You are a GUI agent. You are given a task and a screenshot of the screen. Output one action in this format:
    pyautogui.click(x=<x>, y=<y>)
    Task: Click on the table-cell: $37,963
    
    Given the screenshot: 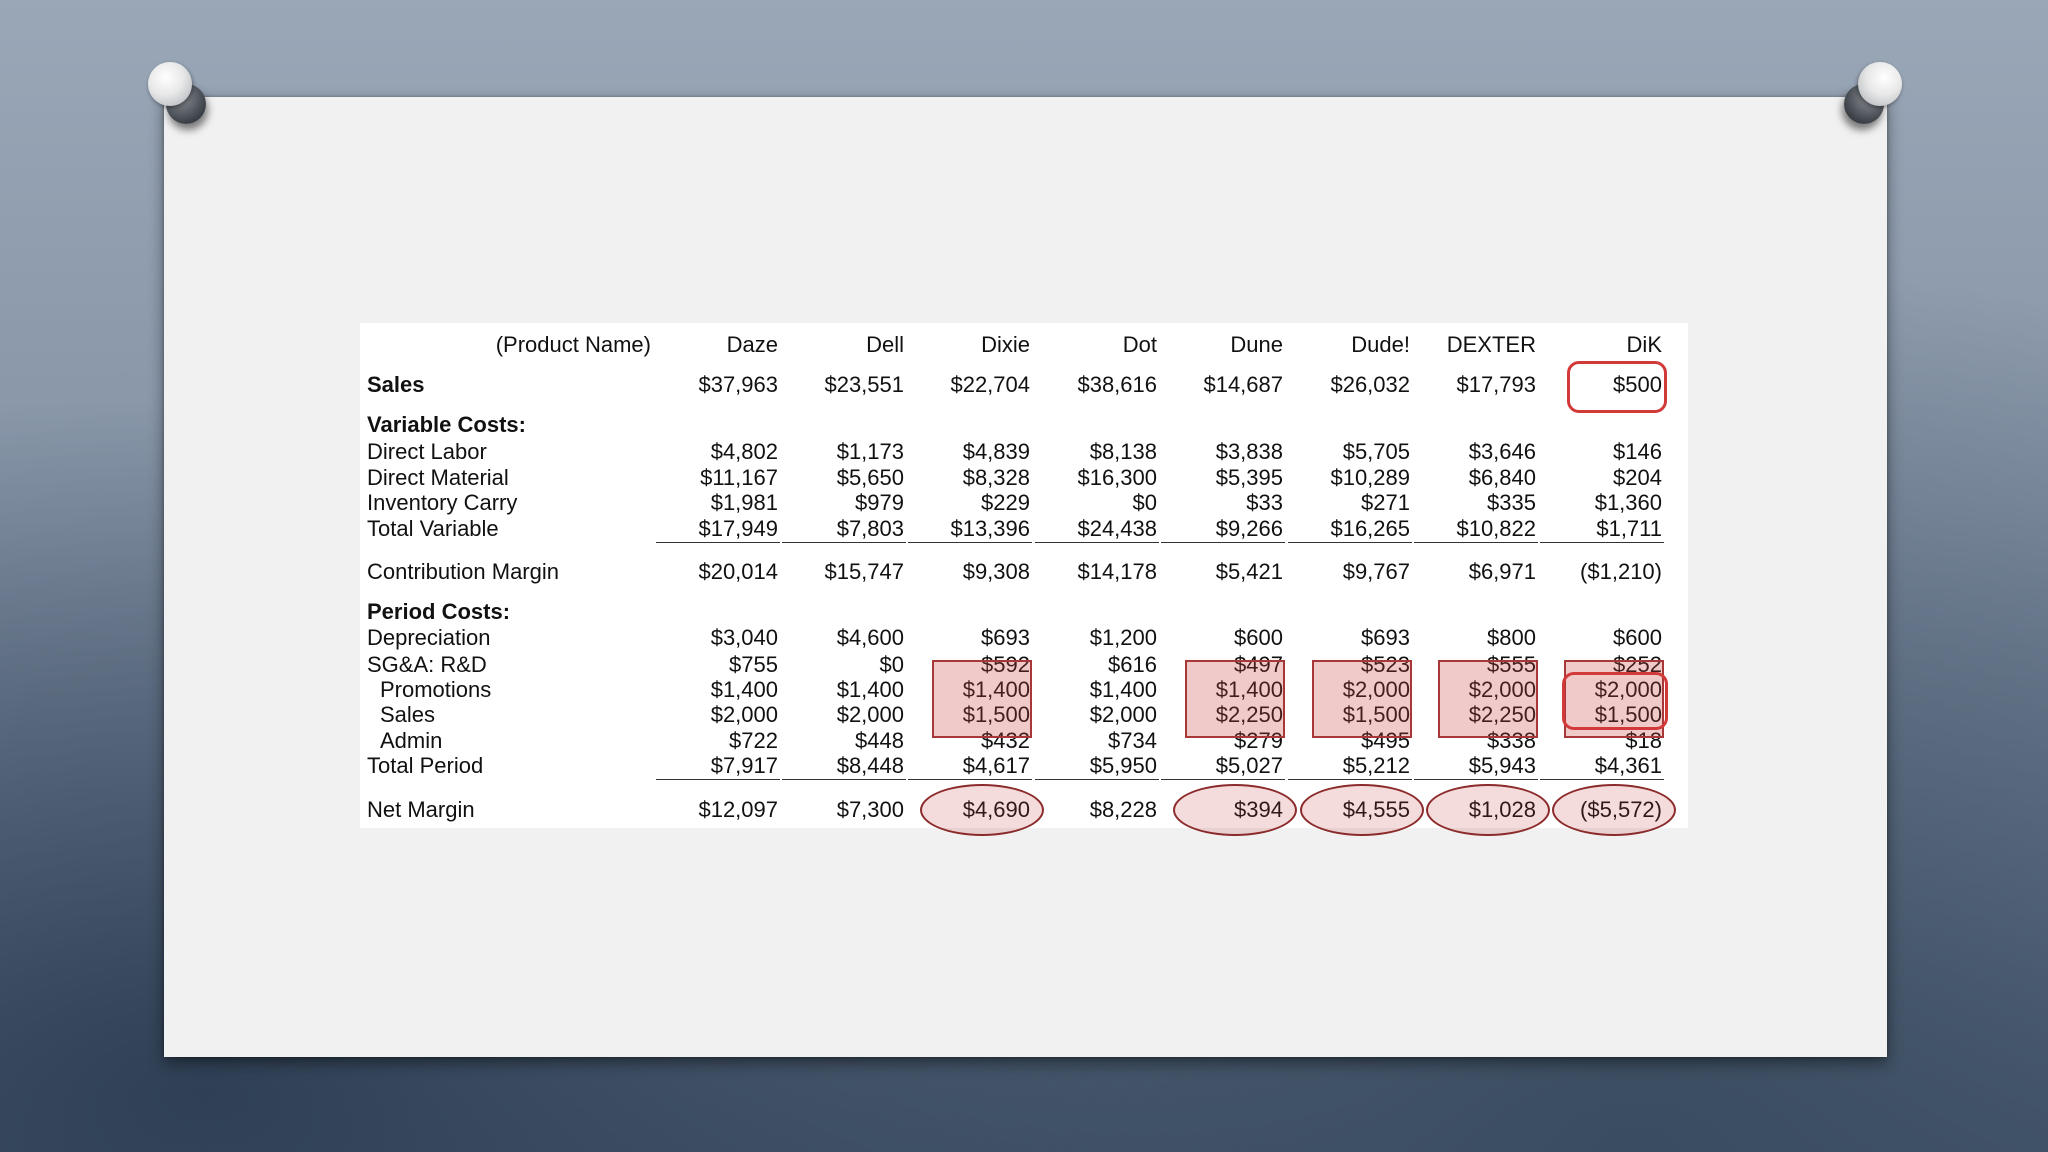 What is the action you would take?
    pyautogui.click(x=738, y=384)
    